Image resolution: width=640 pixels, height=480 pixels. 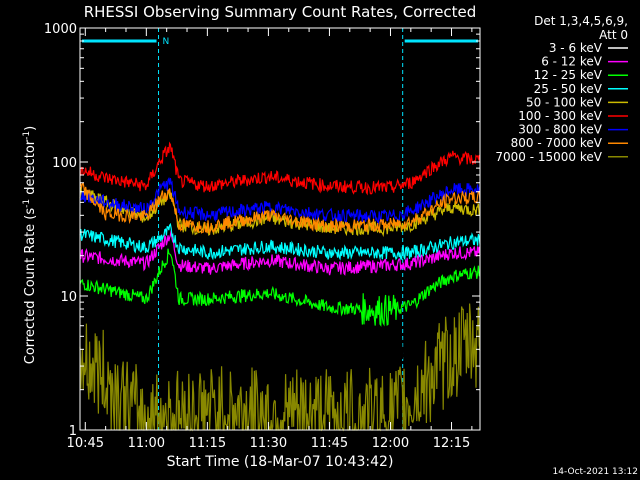 What do you see at coordinates (613, 35) in the screenshot?
I see `legend-header-line2: Att 0` at bounding box center [613, 35].